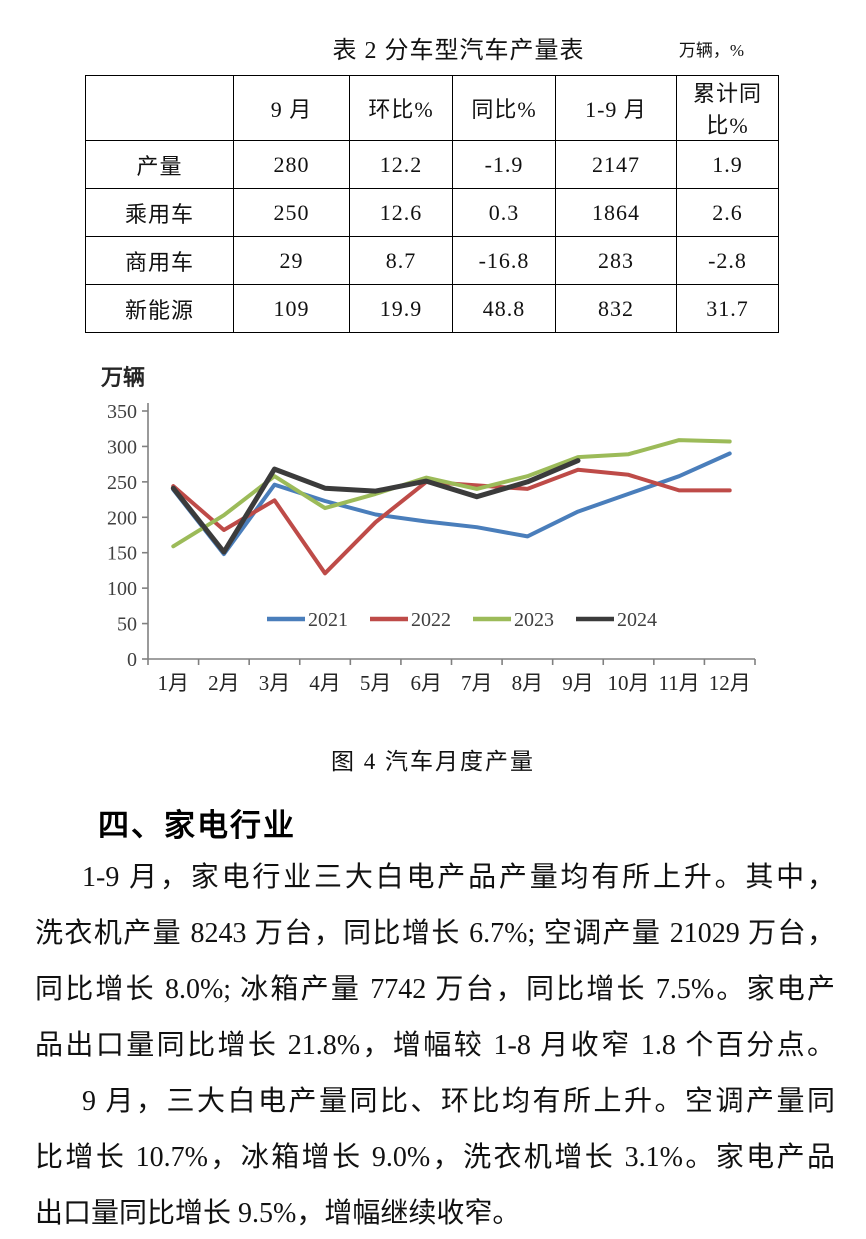  Describe the element at coordinates (122, 377) in the screenshot. I see `y-axis-unit-label: 万辆` at that location.